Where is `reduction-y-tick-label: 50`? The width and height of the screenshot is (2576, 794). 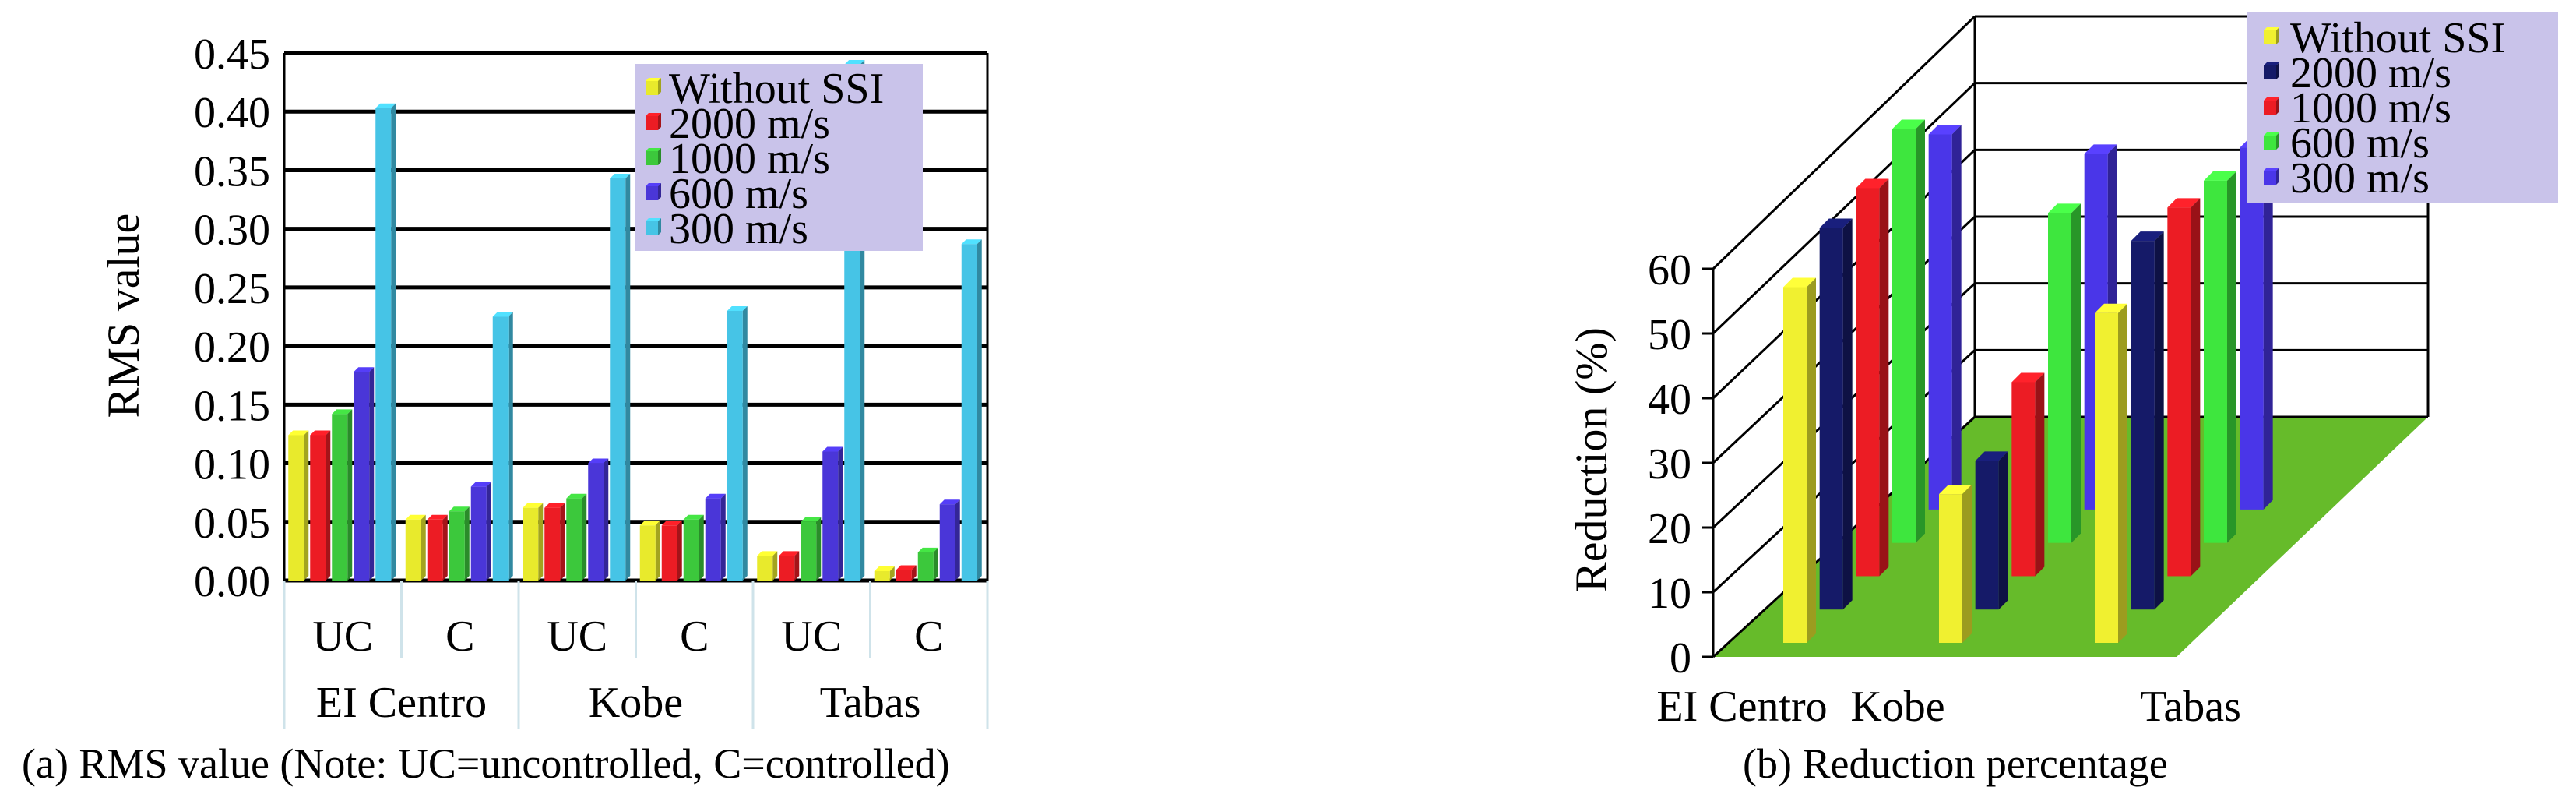 reduction-y-tick-label: 50 is located at coordinates (1669, 335).